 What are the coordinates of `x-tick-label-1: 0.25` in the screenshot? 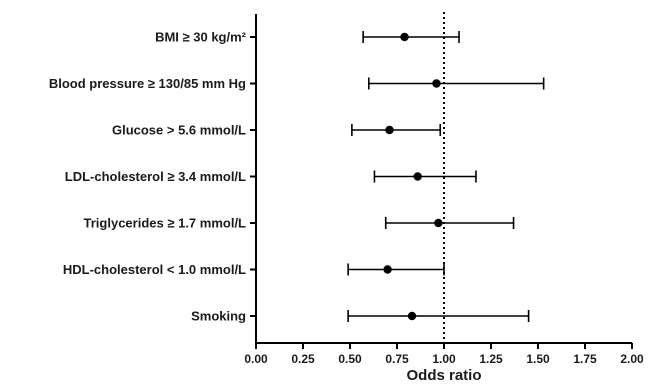 It's located at (303, 359).